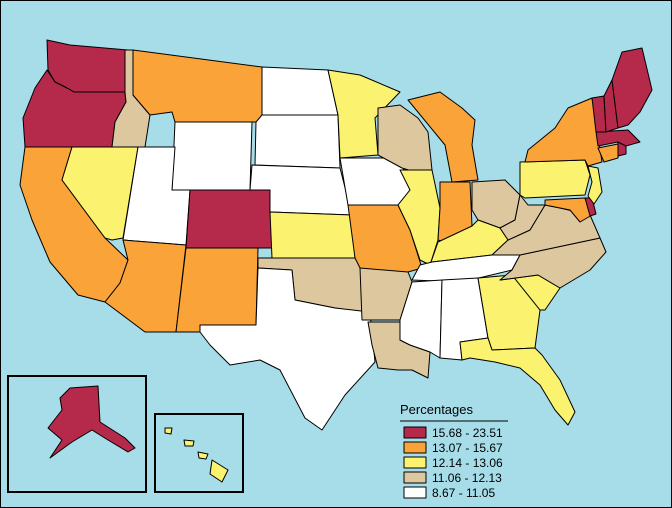  What do you see at coordinates (618, 138) in the screenshot?
I see `state-MA` at bounding box center [618, 138].